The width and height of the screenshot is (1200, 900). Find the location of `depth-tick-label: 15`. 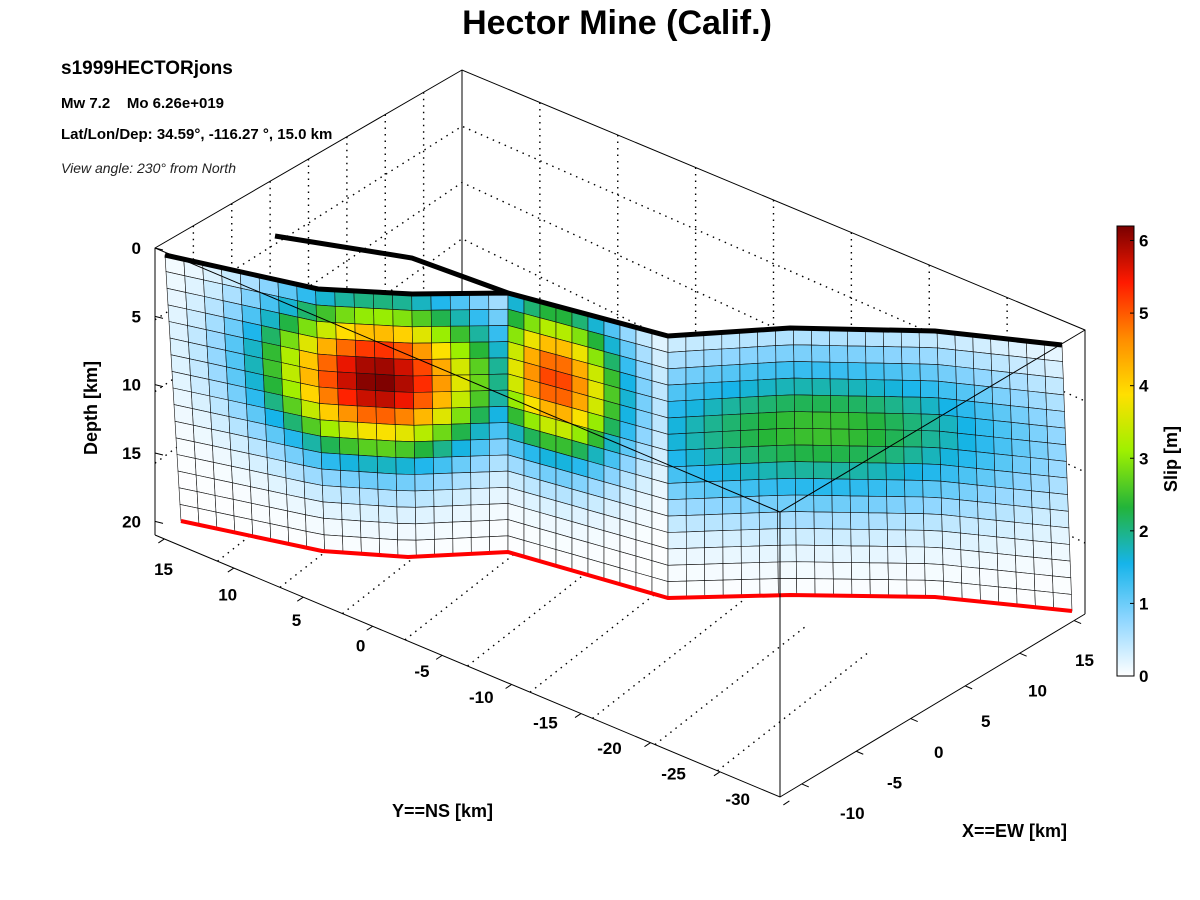

depth-tick-label: 15 is located at coordinates (131, 453).